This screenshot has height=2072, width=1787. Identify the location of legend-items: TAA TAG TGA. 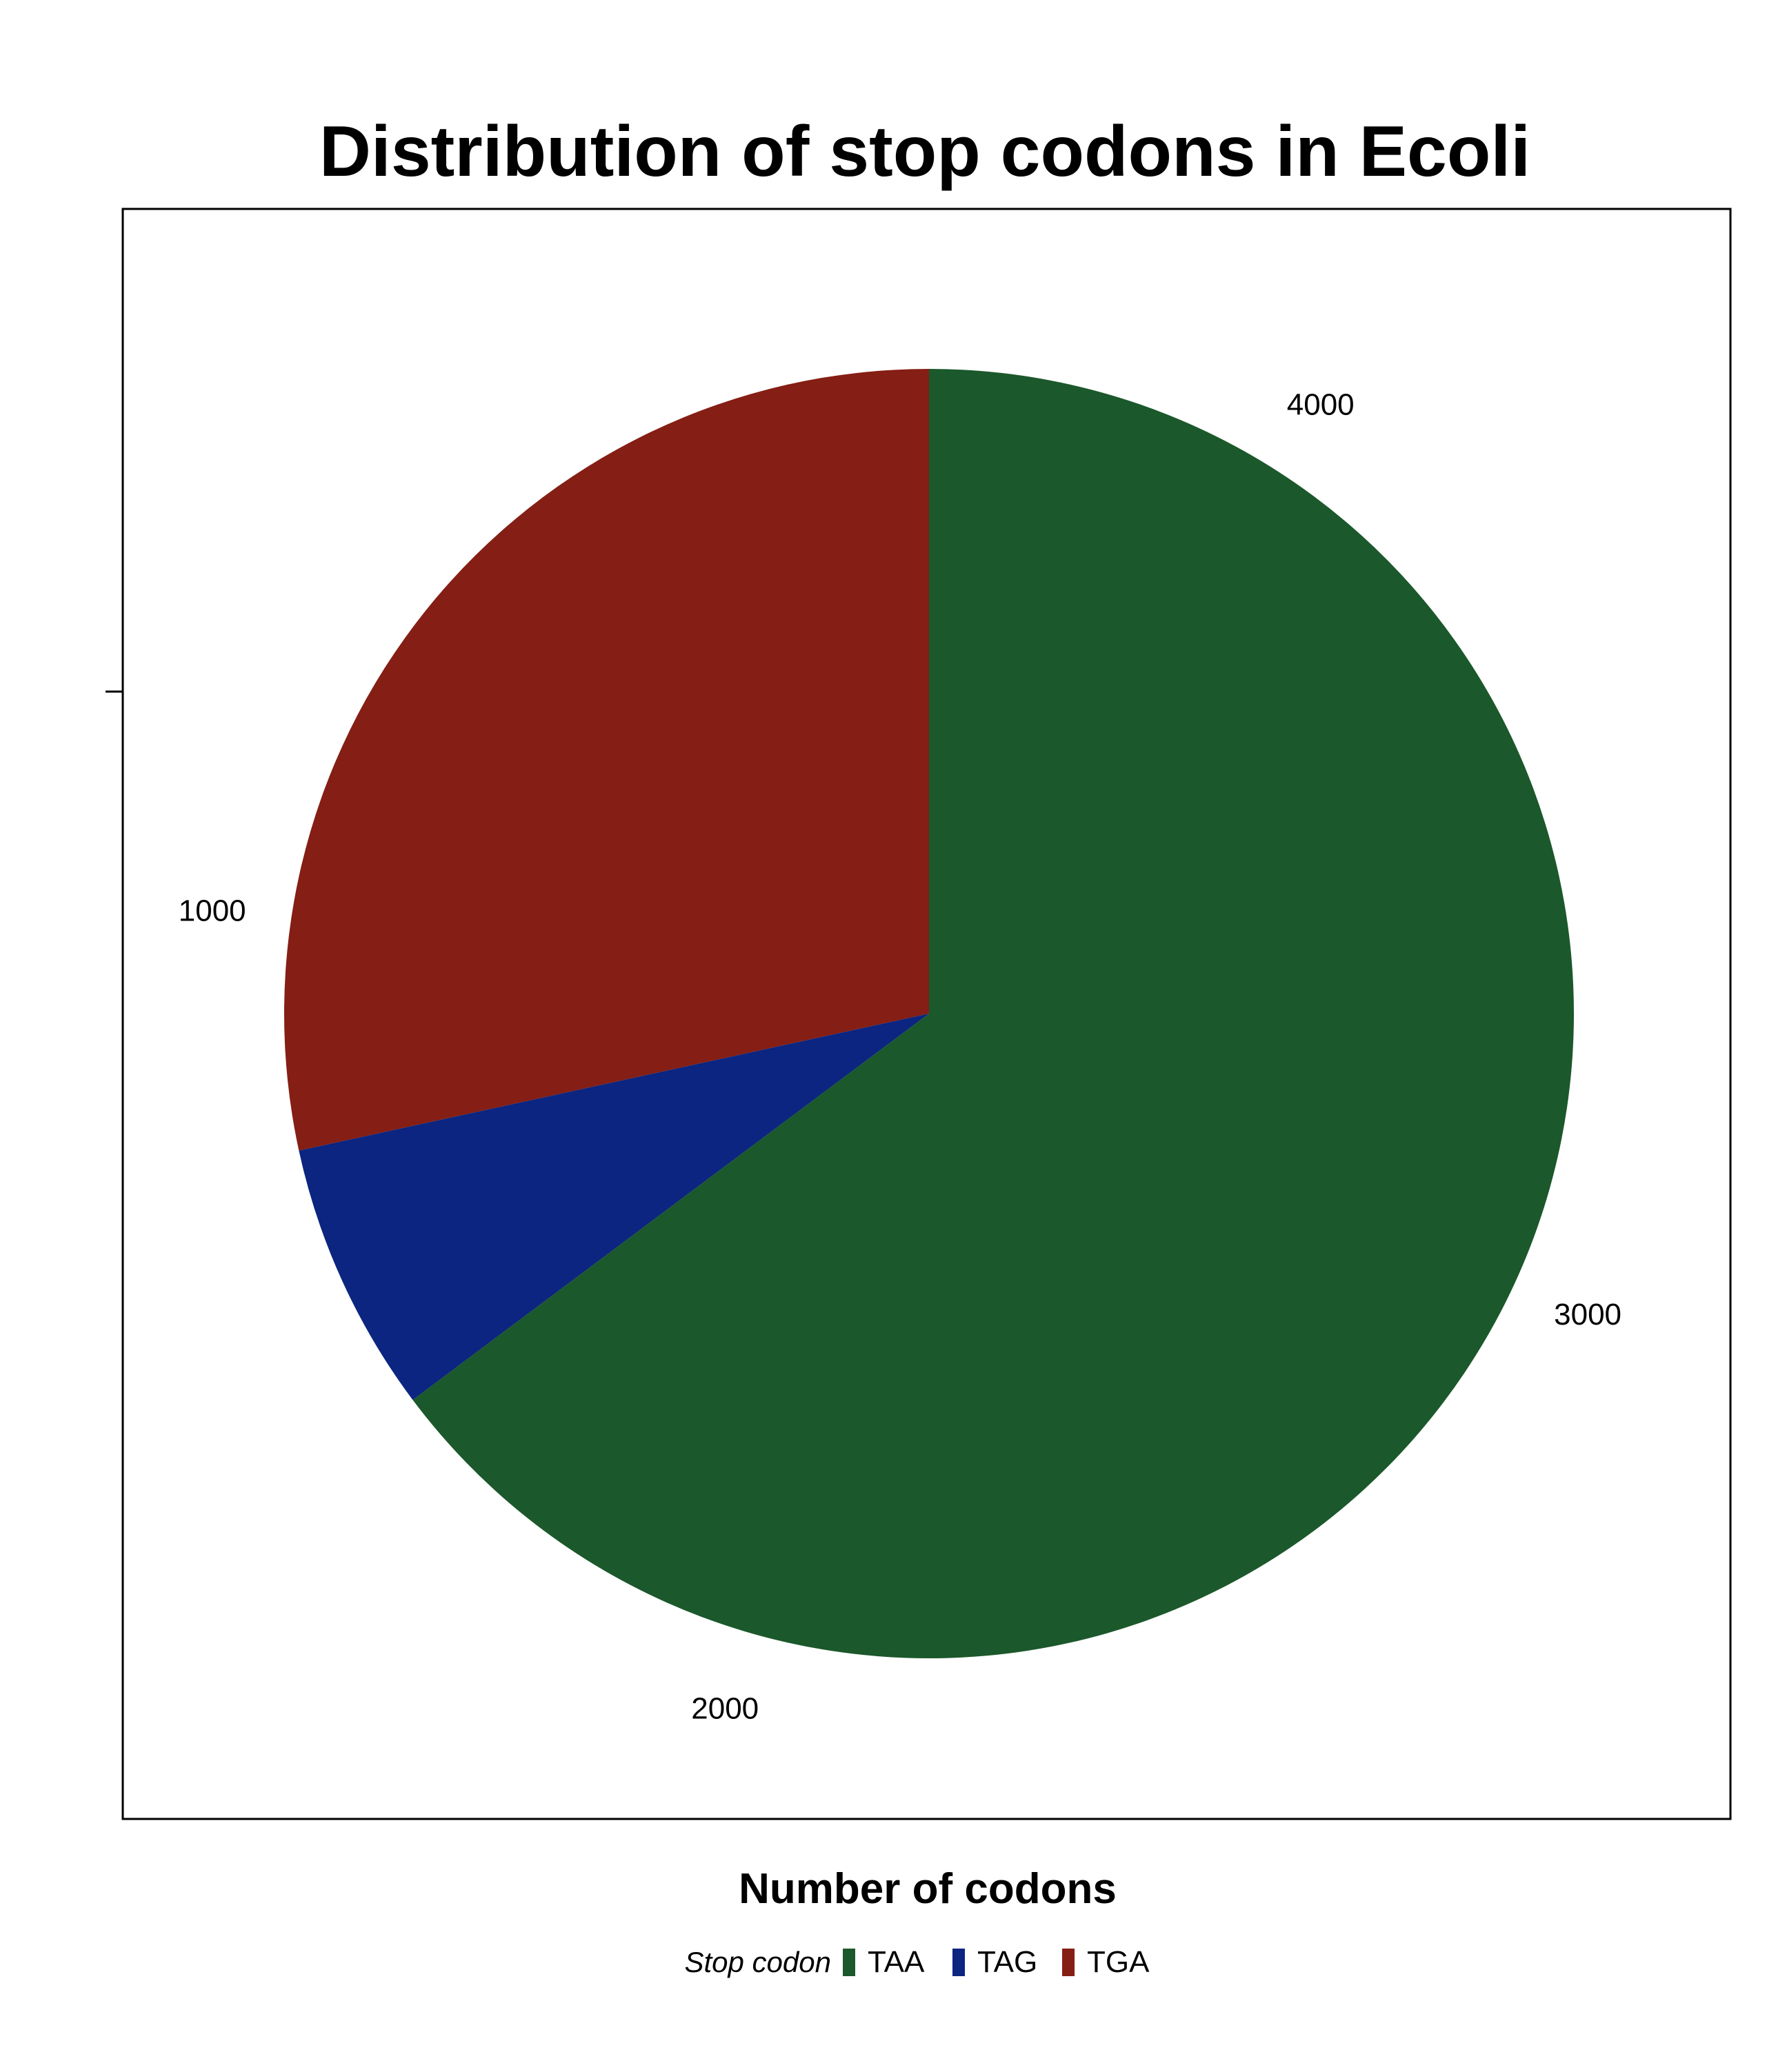
(997, 1962).